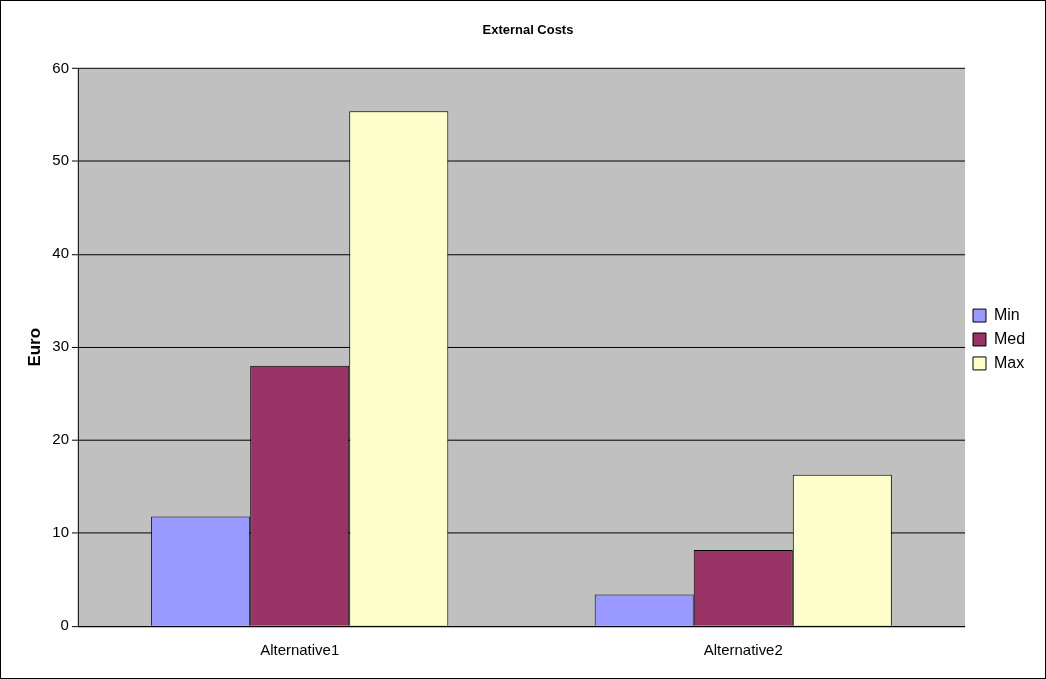  Describe the element at coordinates (34, 347) in the screenshot. I see `y-axis-title: Euro` at that location.